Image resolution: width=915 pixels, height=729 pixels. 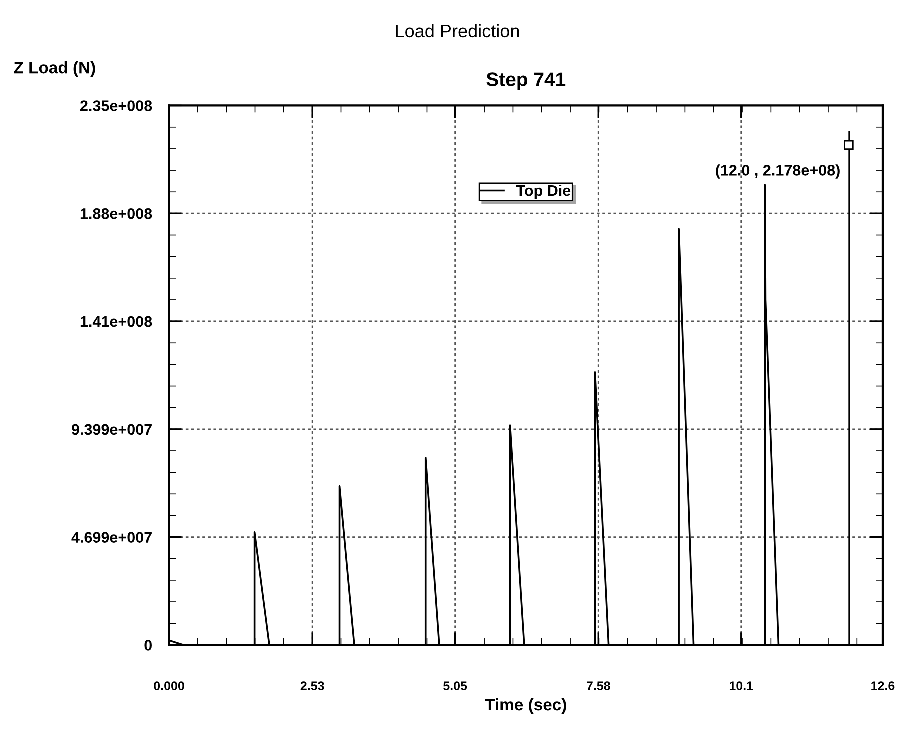 I want to click on x-tick-label: 12.6, so click(x=883, y=686).